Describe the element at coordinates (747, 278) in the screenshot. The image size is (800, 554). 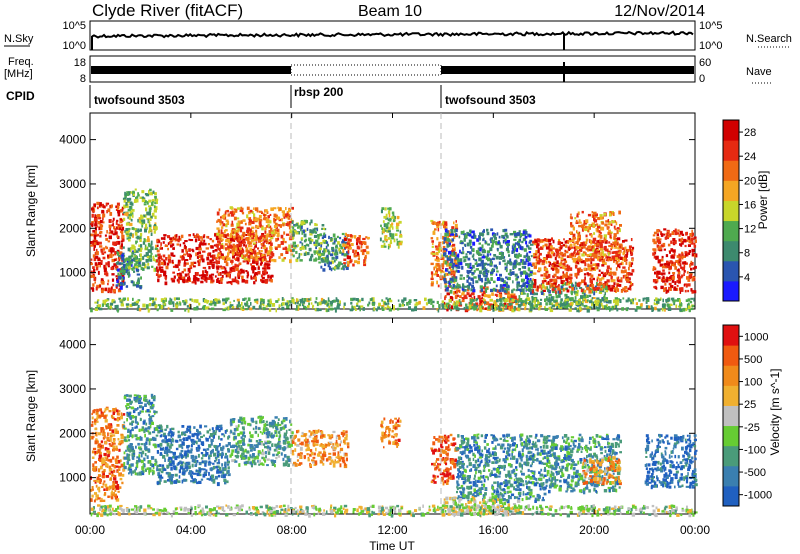
I see `colorbar-tick-label: 4` at that location.